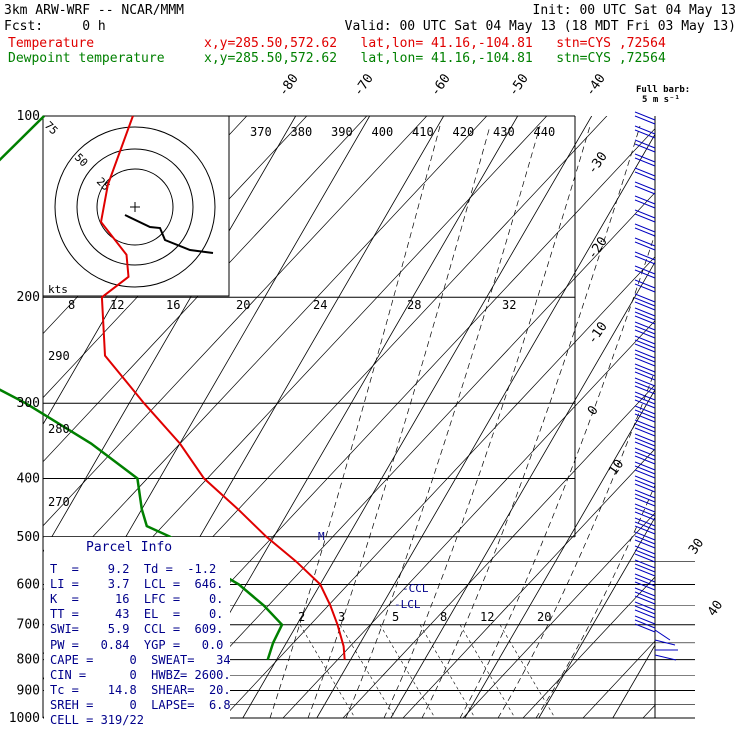  Describe the element at coordinates (129, 547) in the screenshot. I see `parcel-info-title: Parcel Info` at that location.